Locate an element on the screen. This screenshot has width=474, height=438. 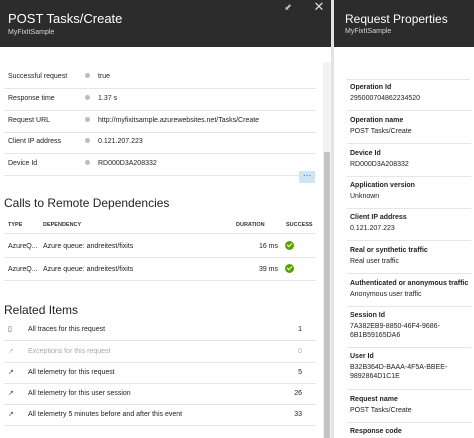
pin-icon: ⬋ is located at coordinates (288, 7).